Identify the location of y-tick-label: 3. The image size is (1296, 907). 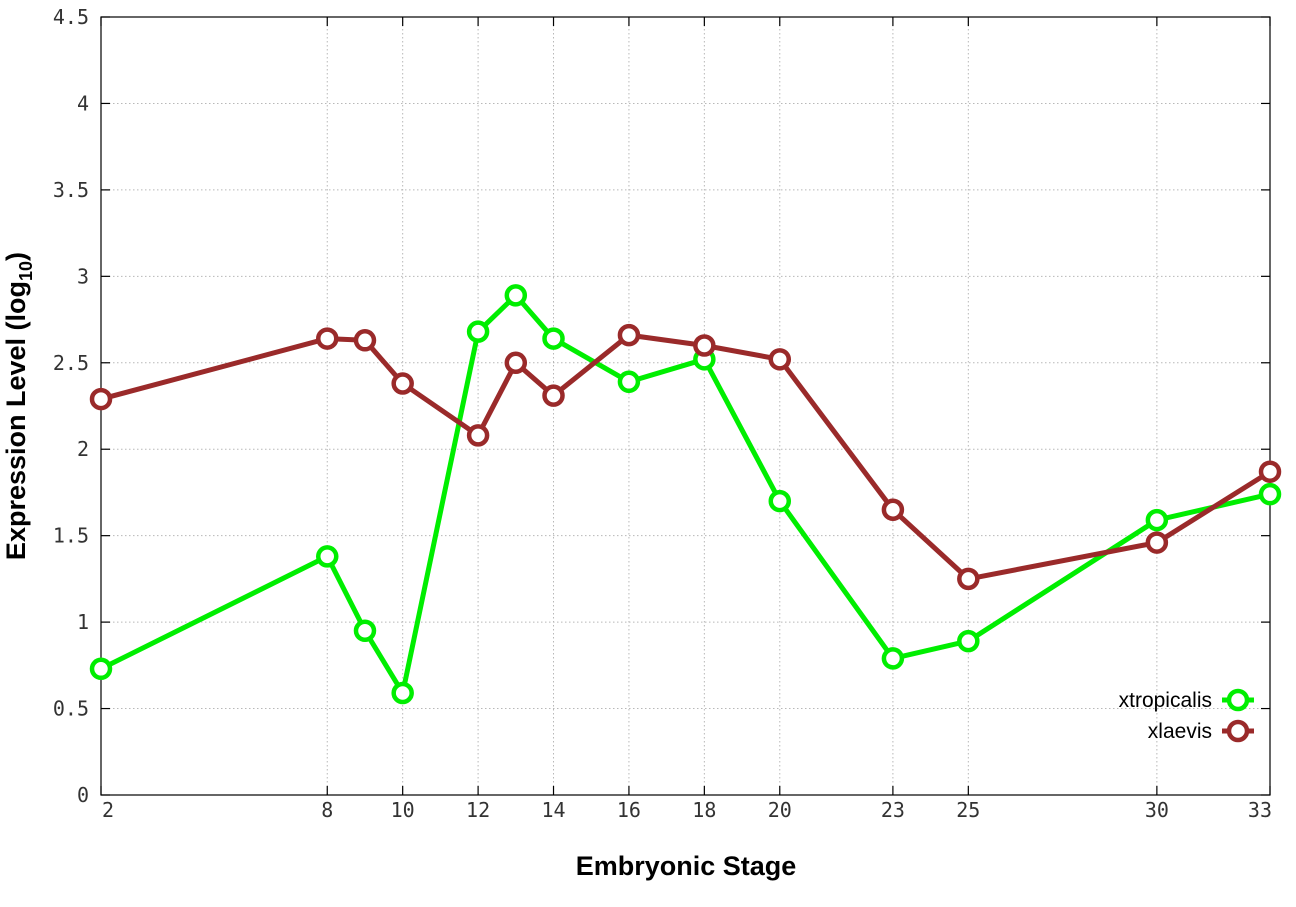
(83, 276).